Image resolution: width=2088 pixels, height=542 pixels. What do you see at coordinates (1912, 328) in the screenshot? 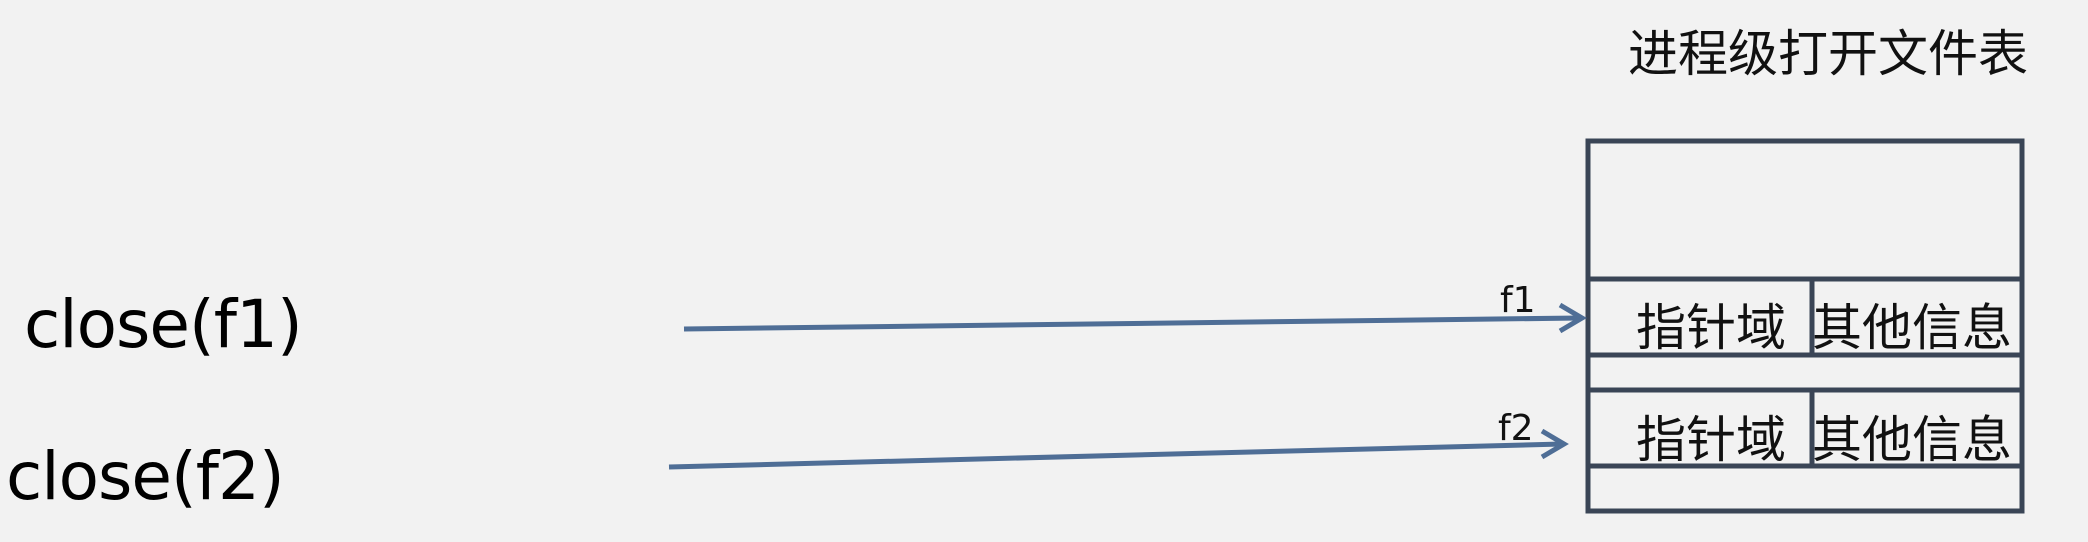
I see `row1-other-info: 其他信息` at bounding box center [1912, 328].